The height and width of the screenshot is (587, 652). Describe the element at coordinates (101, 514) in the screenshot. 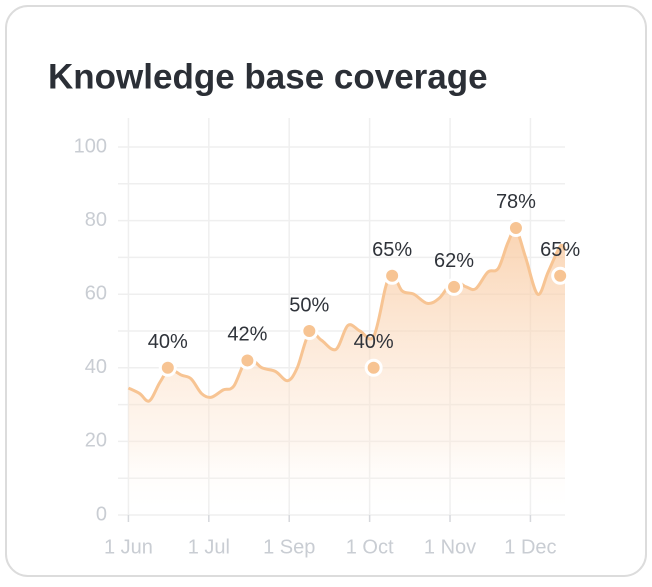

I see `y-tick-label: 0` at that location.